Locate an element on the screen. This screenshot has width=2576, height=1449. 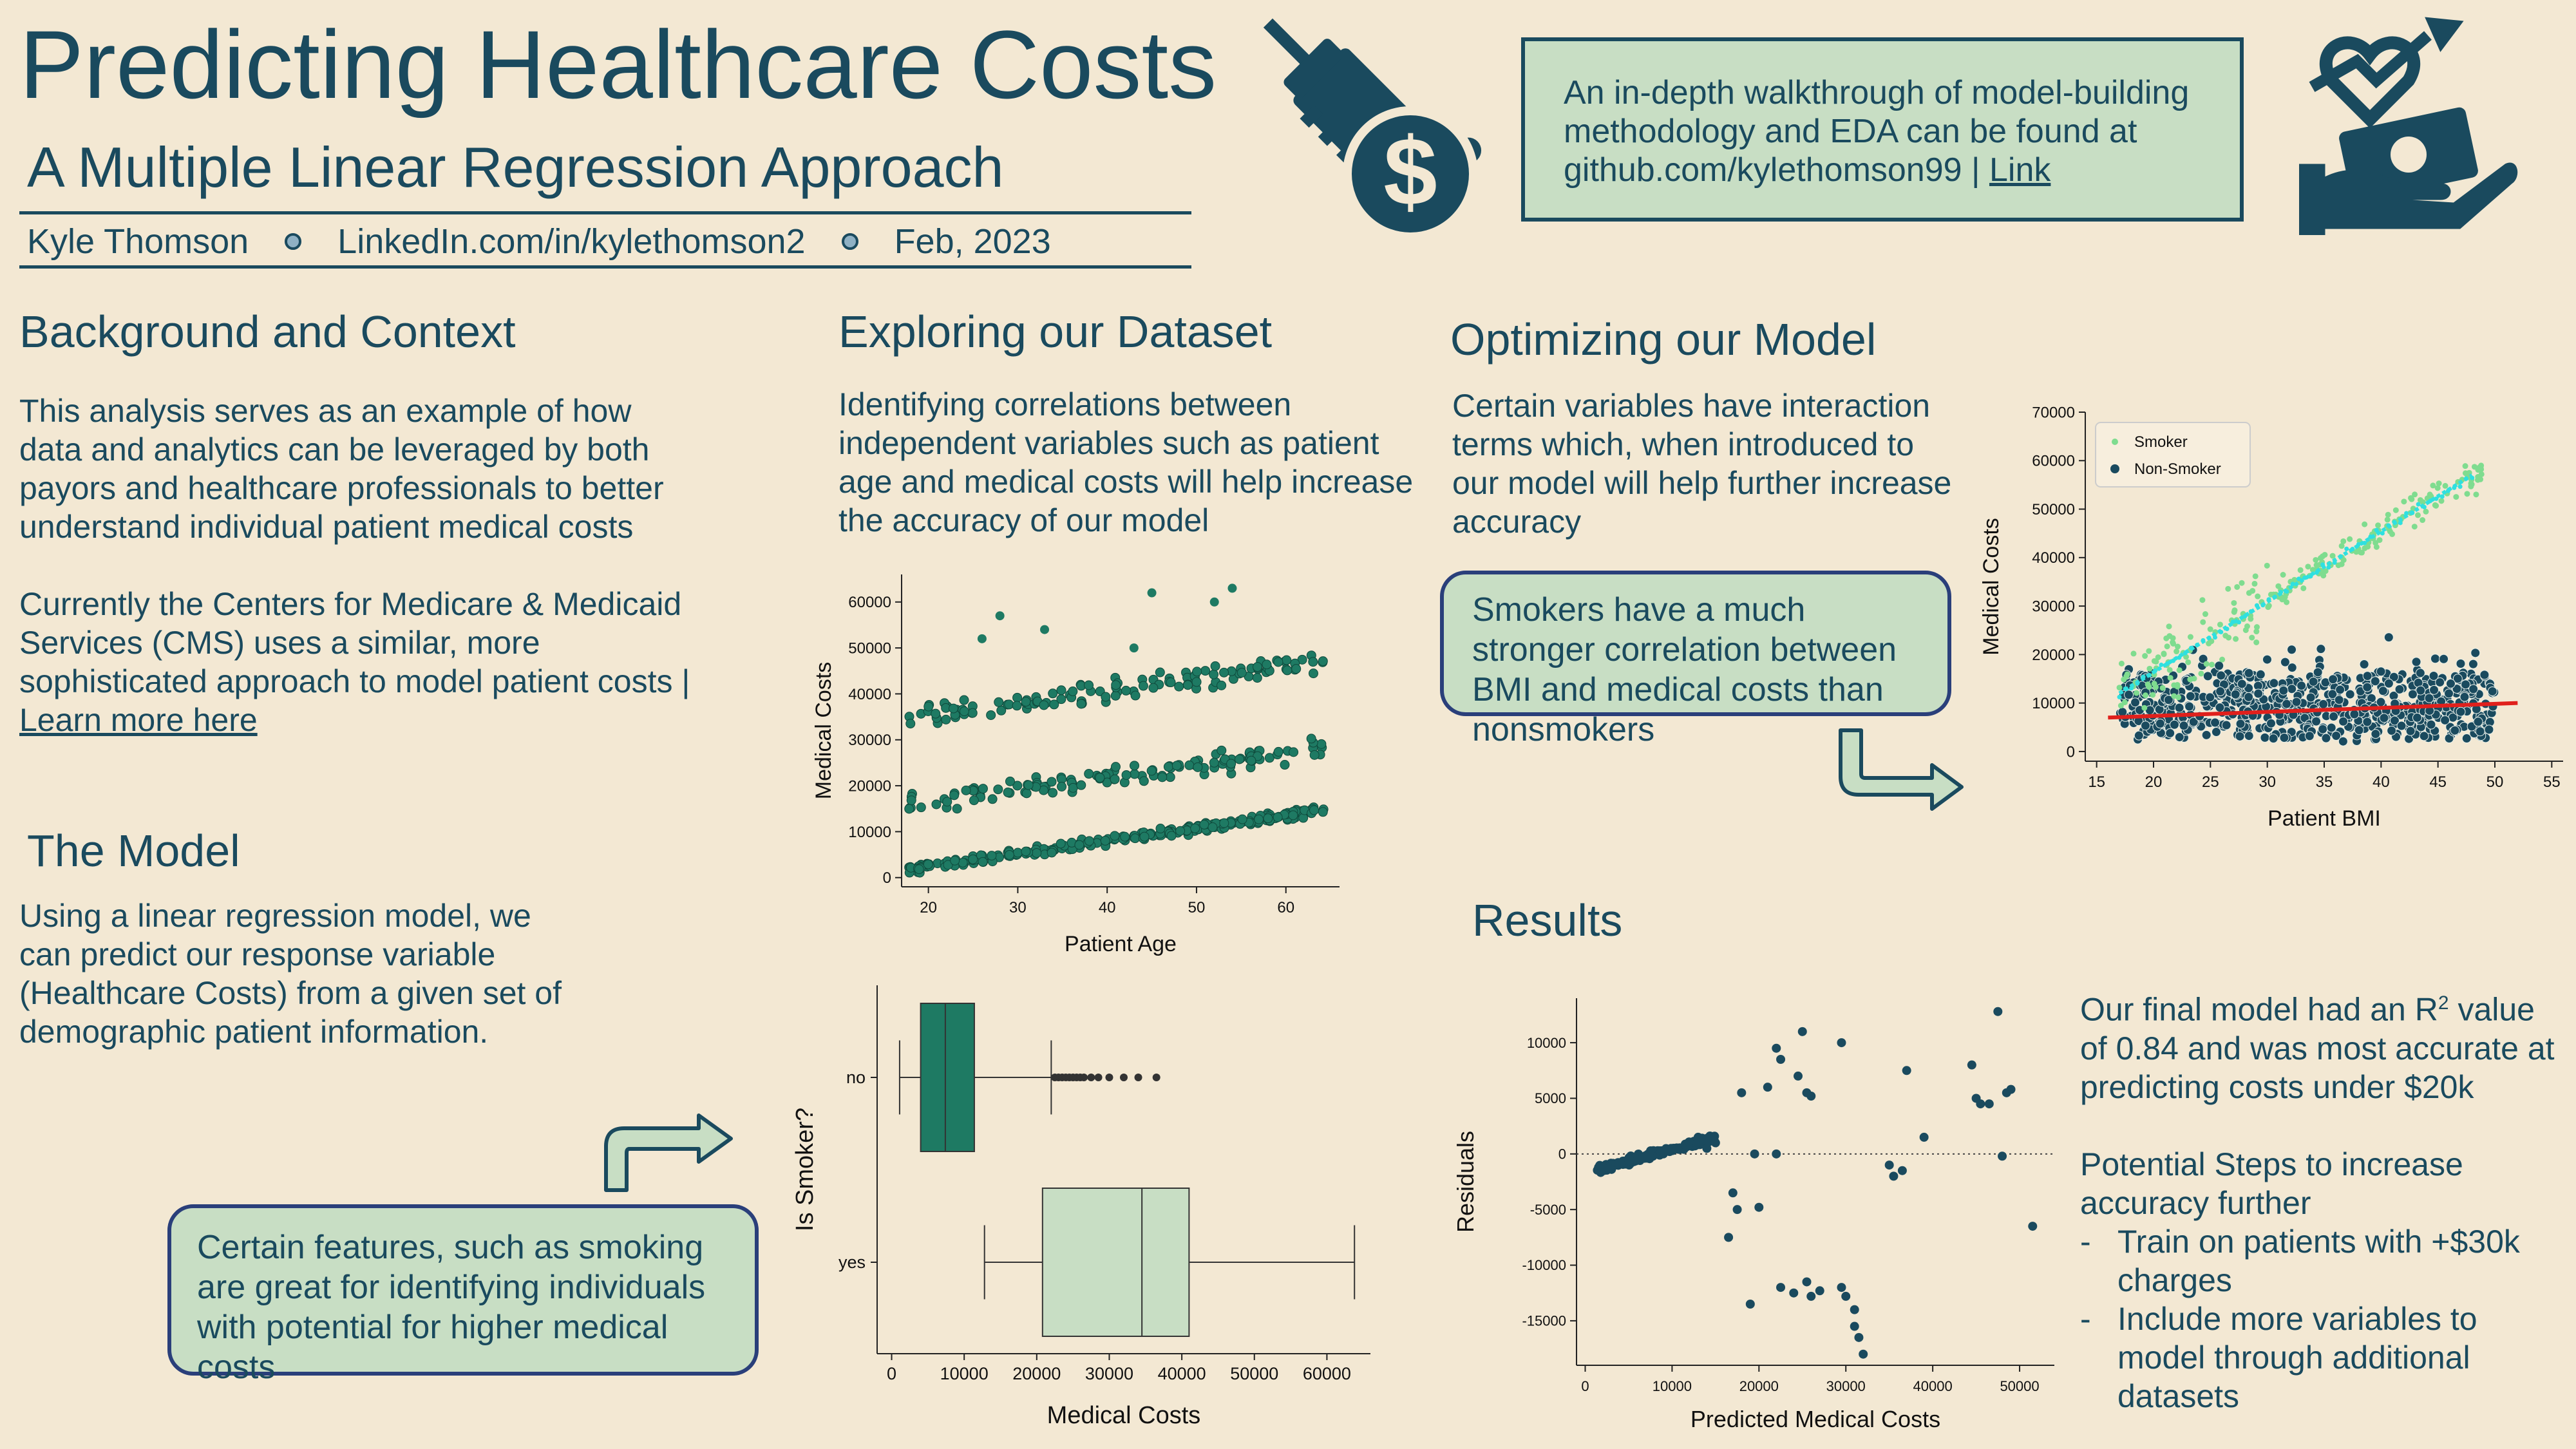
github-link: Link is located at coordinates (2020, 170).